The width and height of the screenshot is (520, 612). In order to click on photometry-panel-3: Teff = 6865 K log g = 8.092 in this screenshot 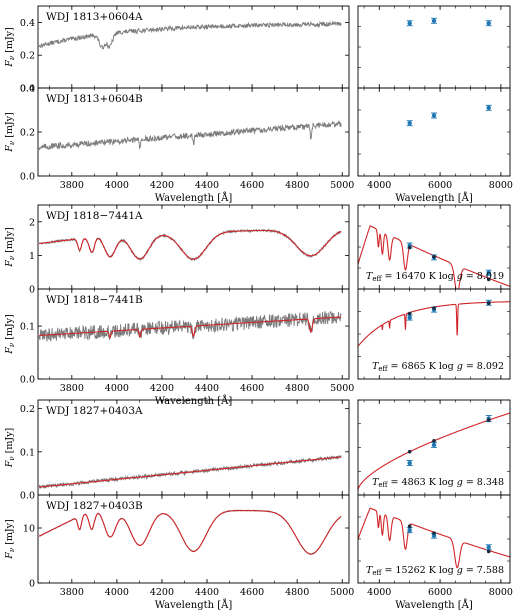, I will do `click(434, 334)`.